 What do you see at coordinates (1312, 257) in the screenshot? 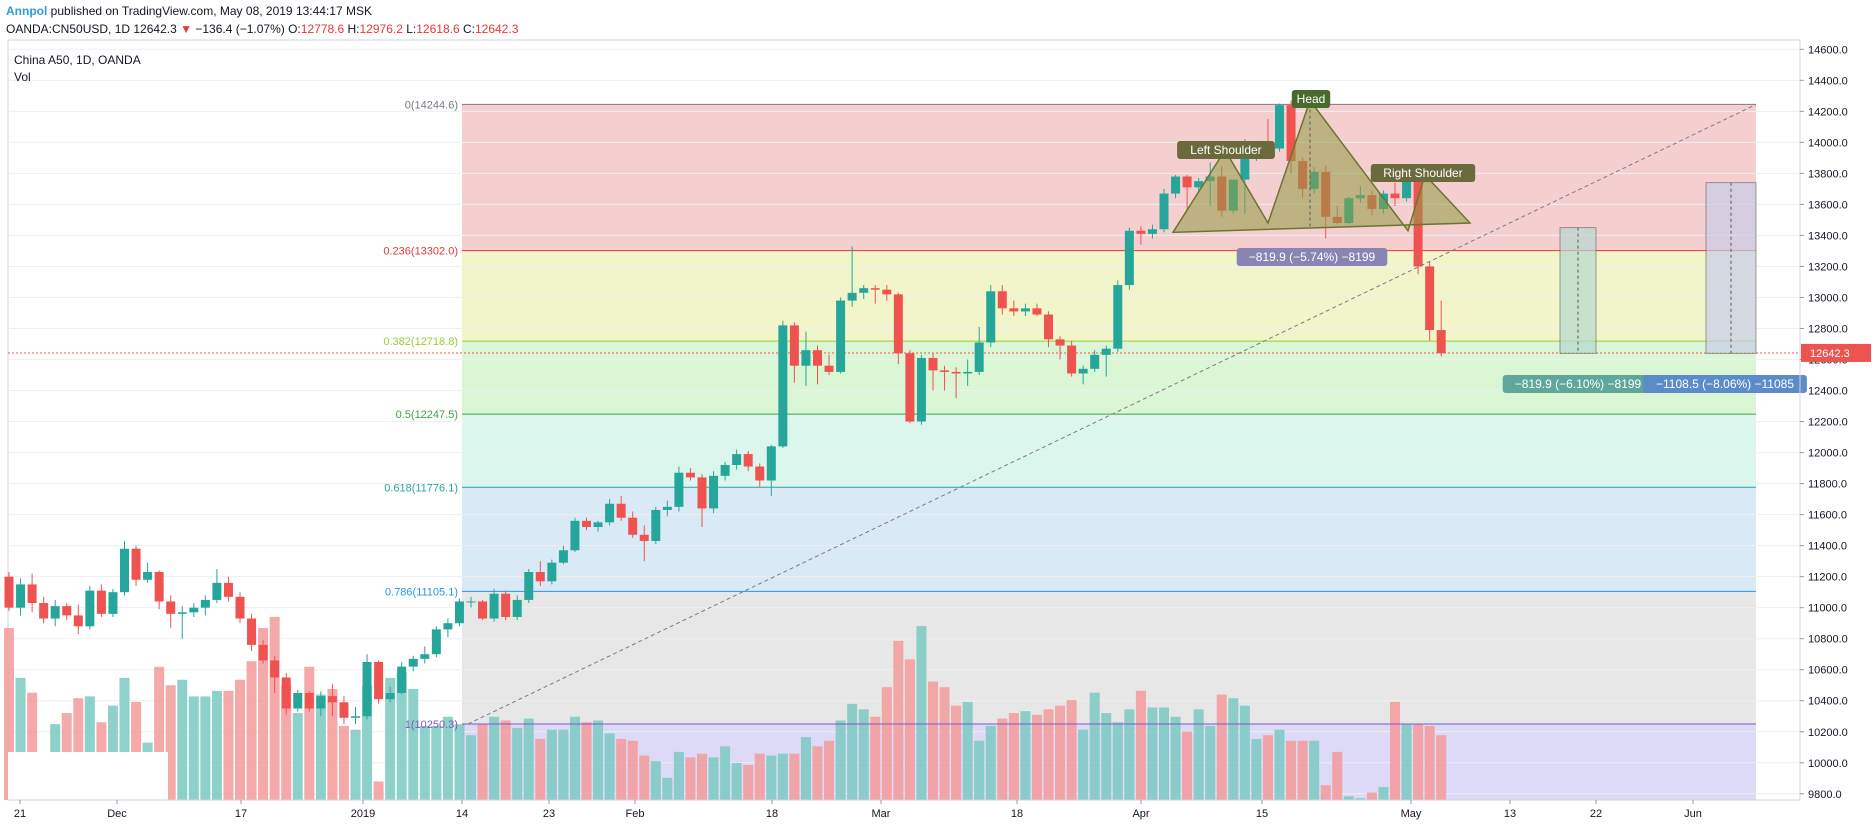
I see `neck-drop-label-bg` at bounding box center [1312, 257].